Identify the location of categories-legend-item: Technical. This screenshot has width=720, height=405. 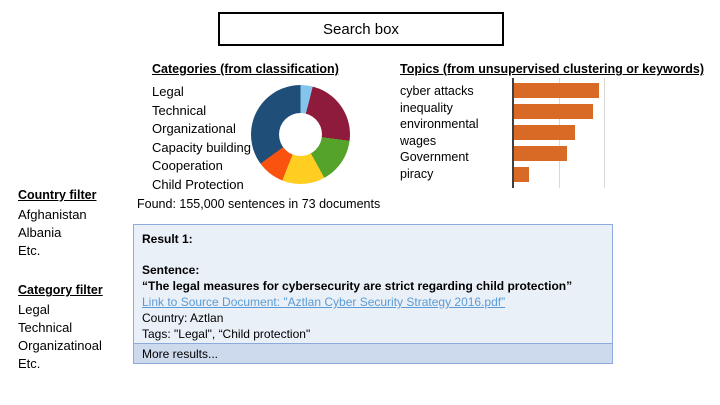
(179, 110).